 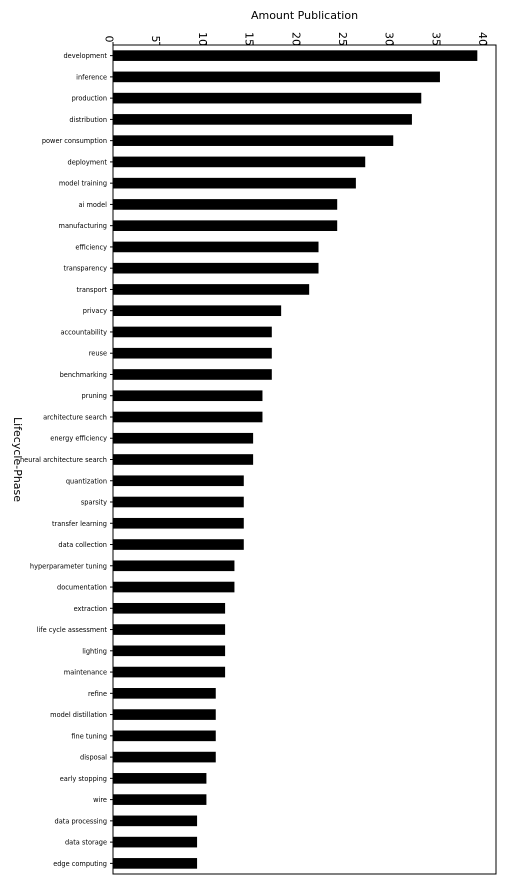 I want to click on bar-transfer-learning, so click(x=178, y=523).